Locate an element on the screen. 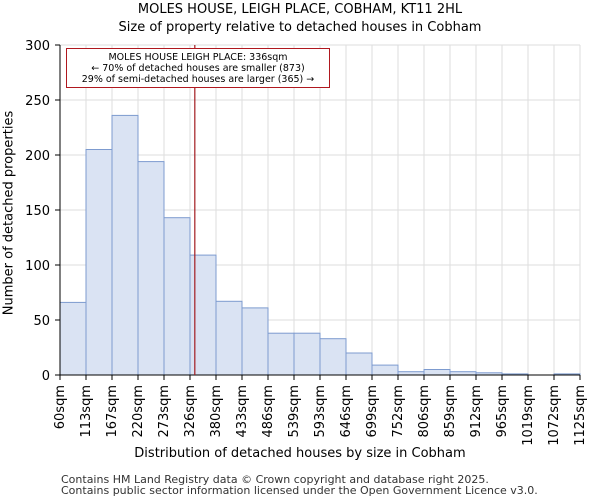 This screenshot has width=600, height=500. x-tick-label: 220sqm is located at coordinates (138, 411).